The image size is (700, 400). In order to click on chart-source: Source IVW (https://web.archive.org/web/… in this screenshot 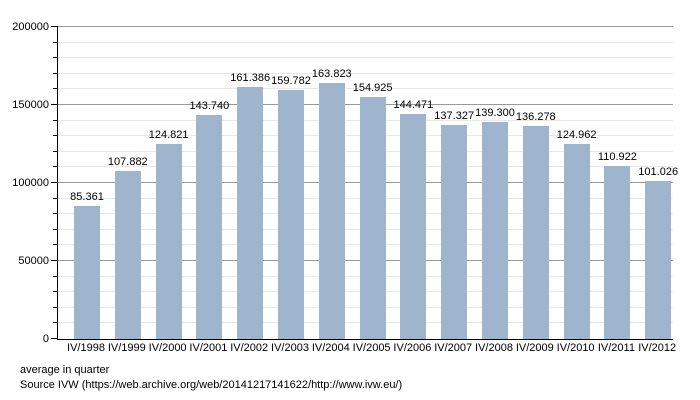, I will do `click(211, 385)`.